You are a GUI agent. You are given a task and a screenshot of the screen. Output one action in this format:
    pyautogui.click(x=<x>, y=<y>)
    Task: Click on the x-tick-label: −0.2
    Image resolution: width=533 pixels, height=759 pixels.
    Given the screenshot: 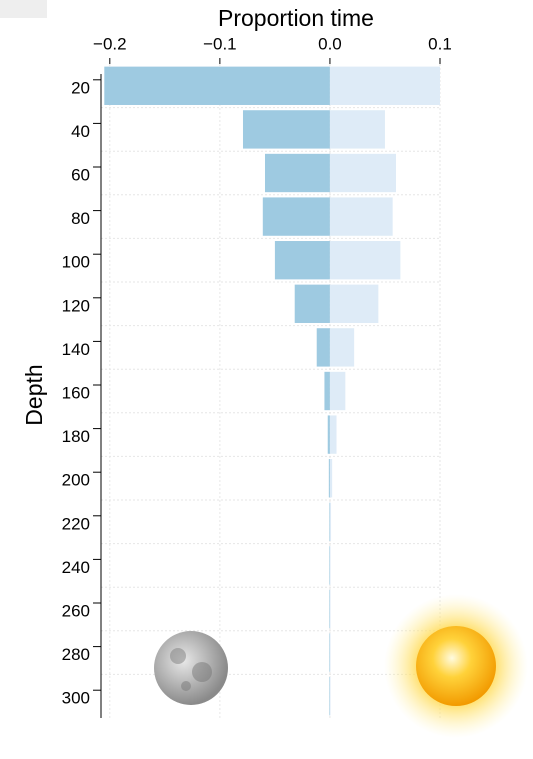 What is the action you would take?
    pyautogui.click(x=110, y=43)
    